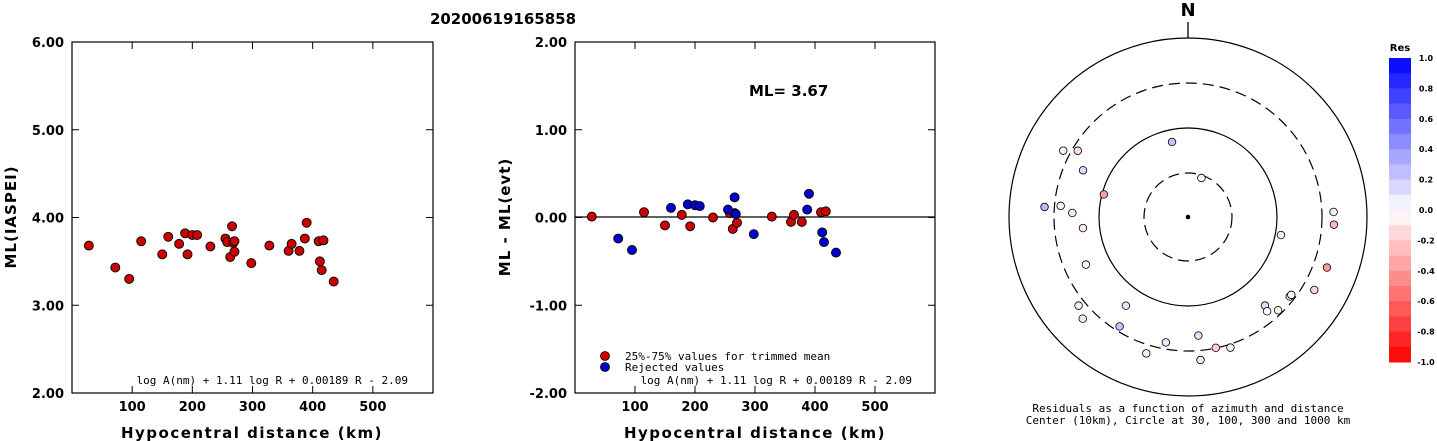 This screenshot has height=441, width=1437. What do you see at coordinates (505, 217) in the screenshot?
I see `residual-y-axis-label: ML - ML(evt)` at bounding box center [505, 217].